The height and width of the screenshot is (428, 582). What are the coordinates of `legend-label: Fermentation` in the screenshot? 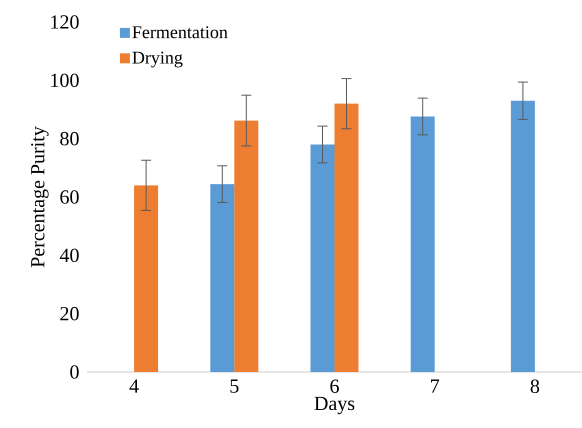 It's located at (180, 32).